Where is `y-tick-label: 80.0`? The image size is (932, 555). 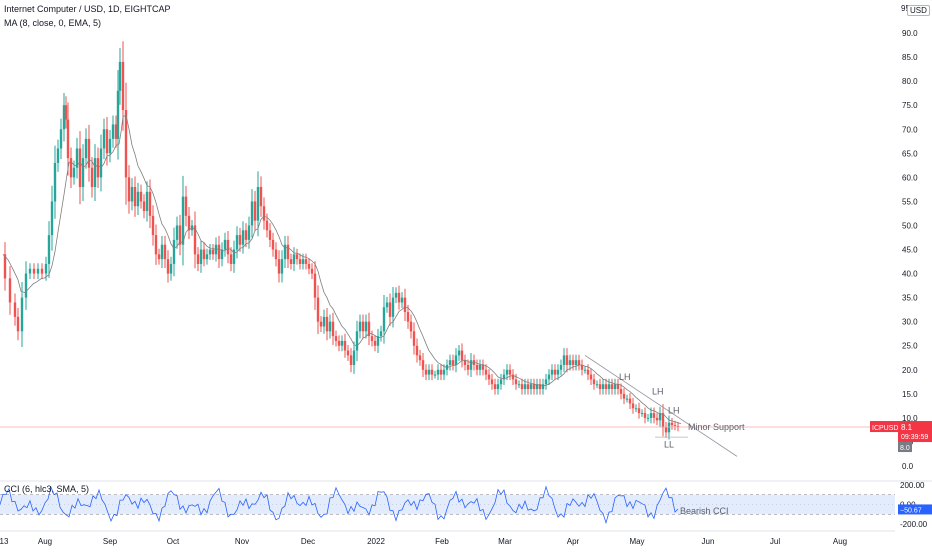
y-tick-label: 80.0 is located at coordinates (910, 81).